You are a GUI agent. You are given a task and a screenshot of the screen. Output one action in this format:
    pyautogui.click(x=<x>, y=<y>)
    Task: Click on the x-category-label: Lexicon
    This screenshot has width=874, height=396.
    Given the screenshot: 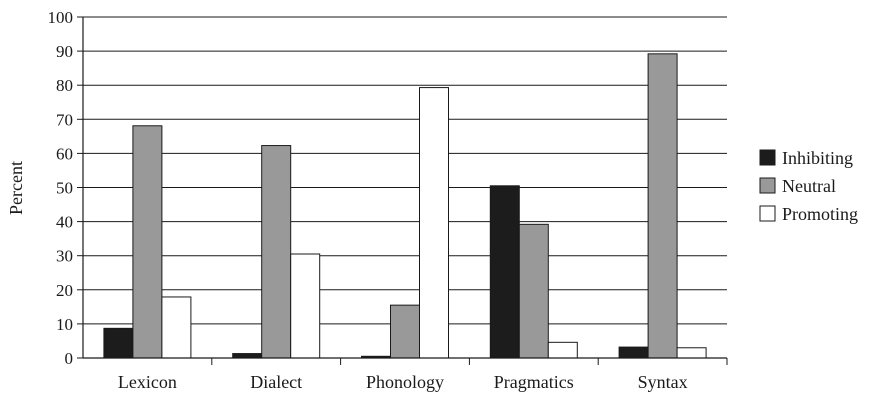 What is the action you would take?
    pyautogui.click(x=147, y=382)
    